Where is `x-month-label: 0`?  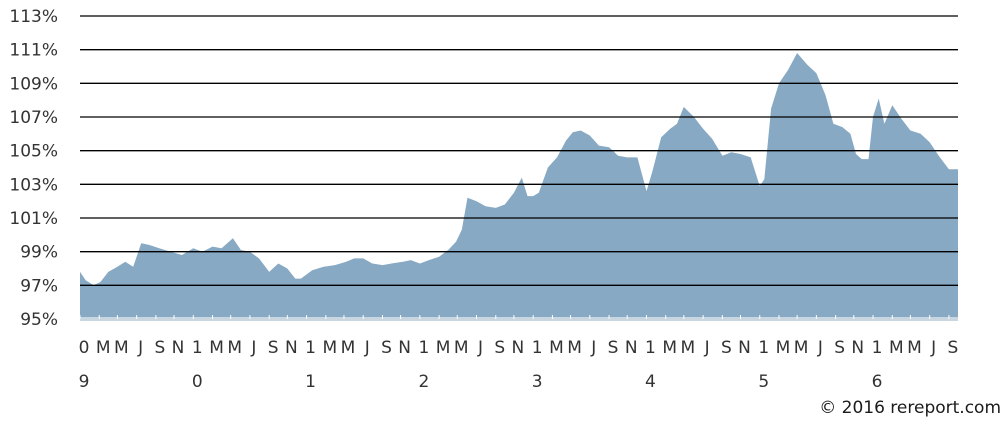
x-month-label: 0 is located at coordinates (84, 348).